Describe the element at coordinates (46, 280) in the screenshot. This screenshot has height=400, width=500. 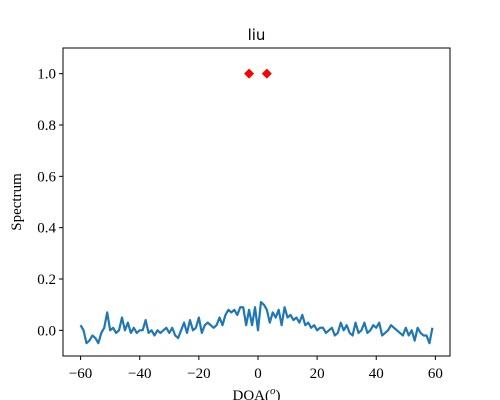
I see `y-tick-label: 0.2` at that location.